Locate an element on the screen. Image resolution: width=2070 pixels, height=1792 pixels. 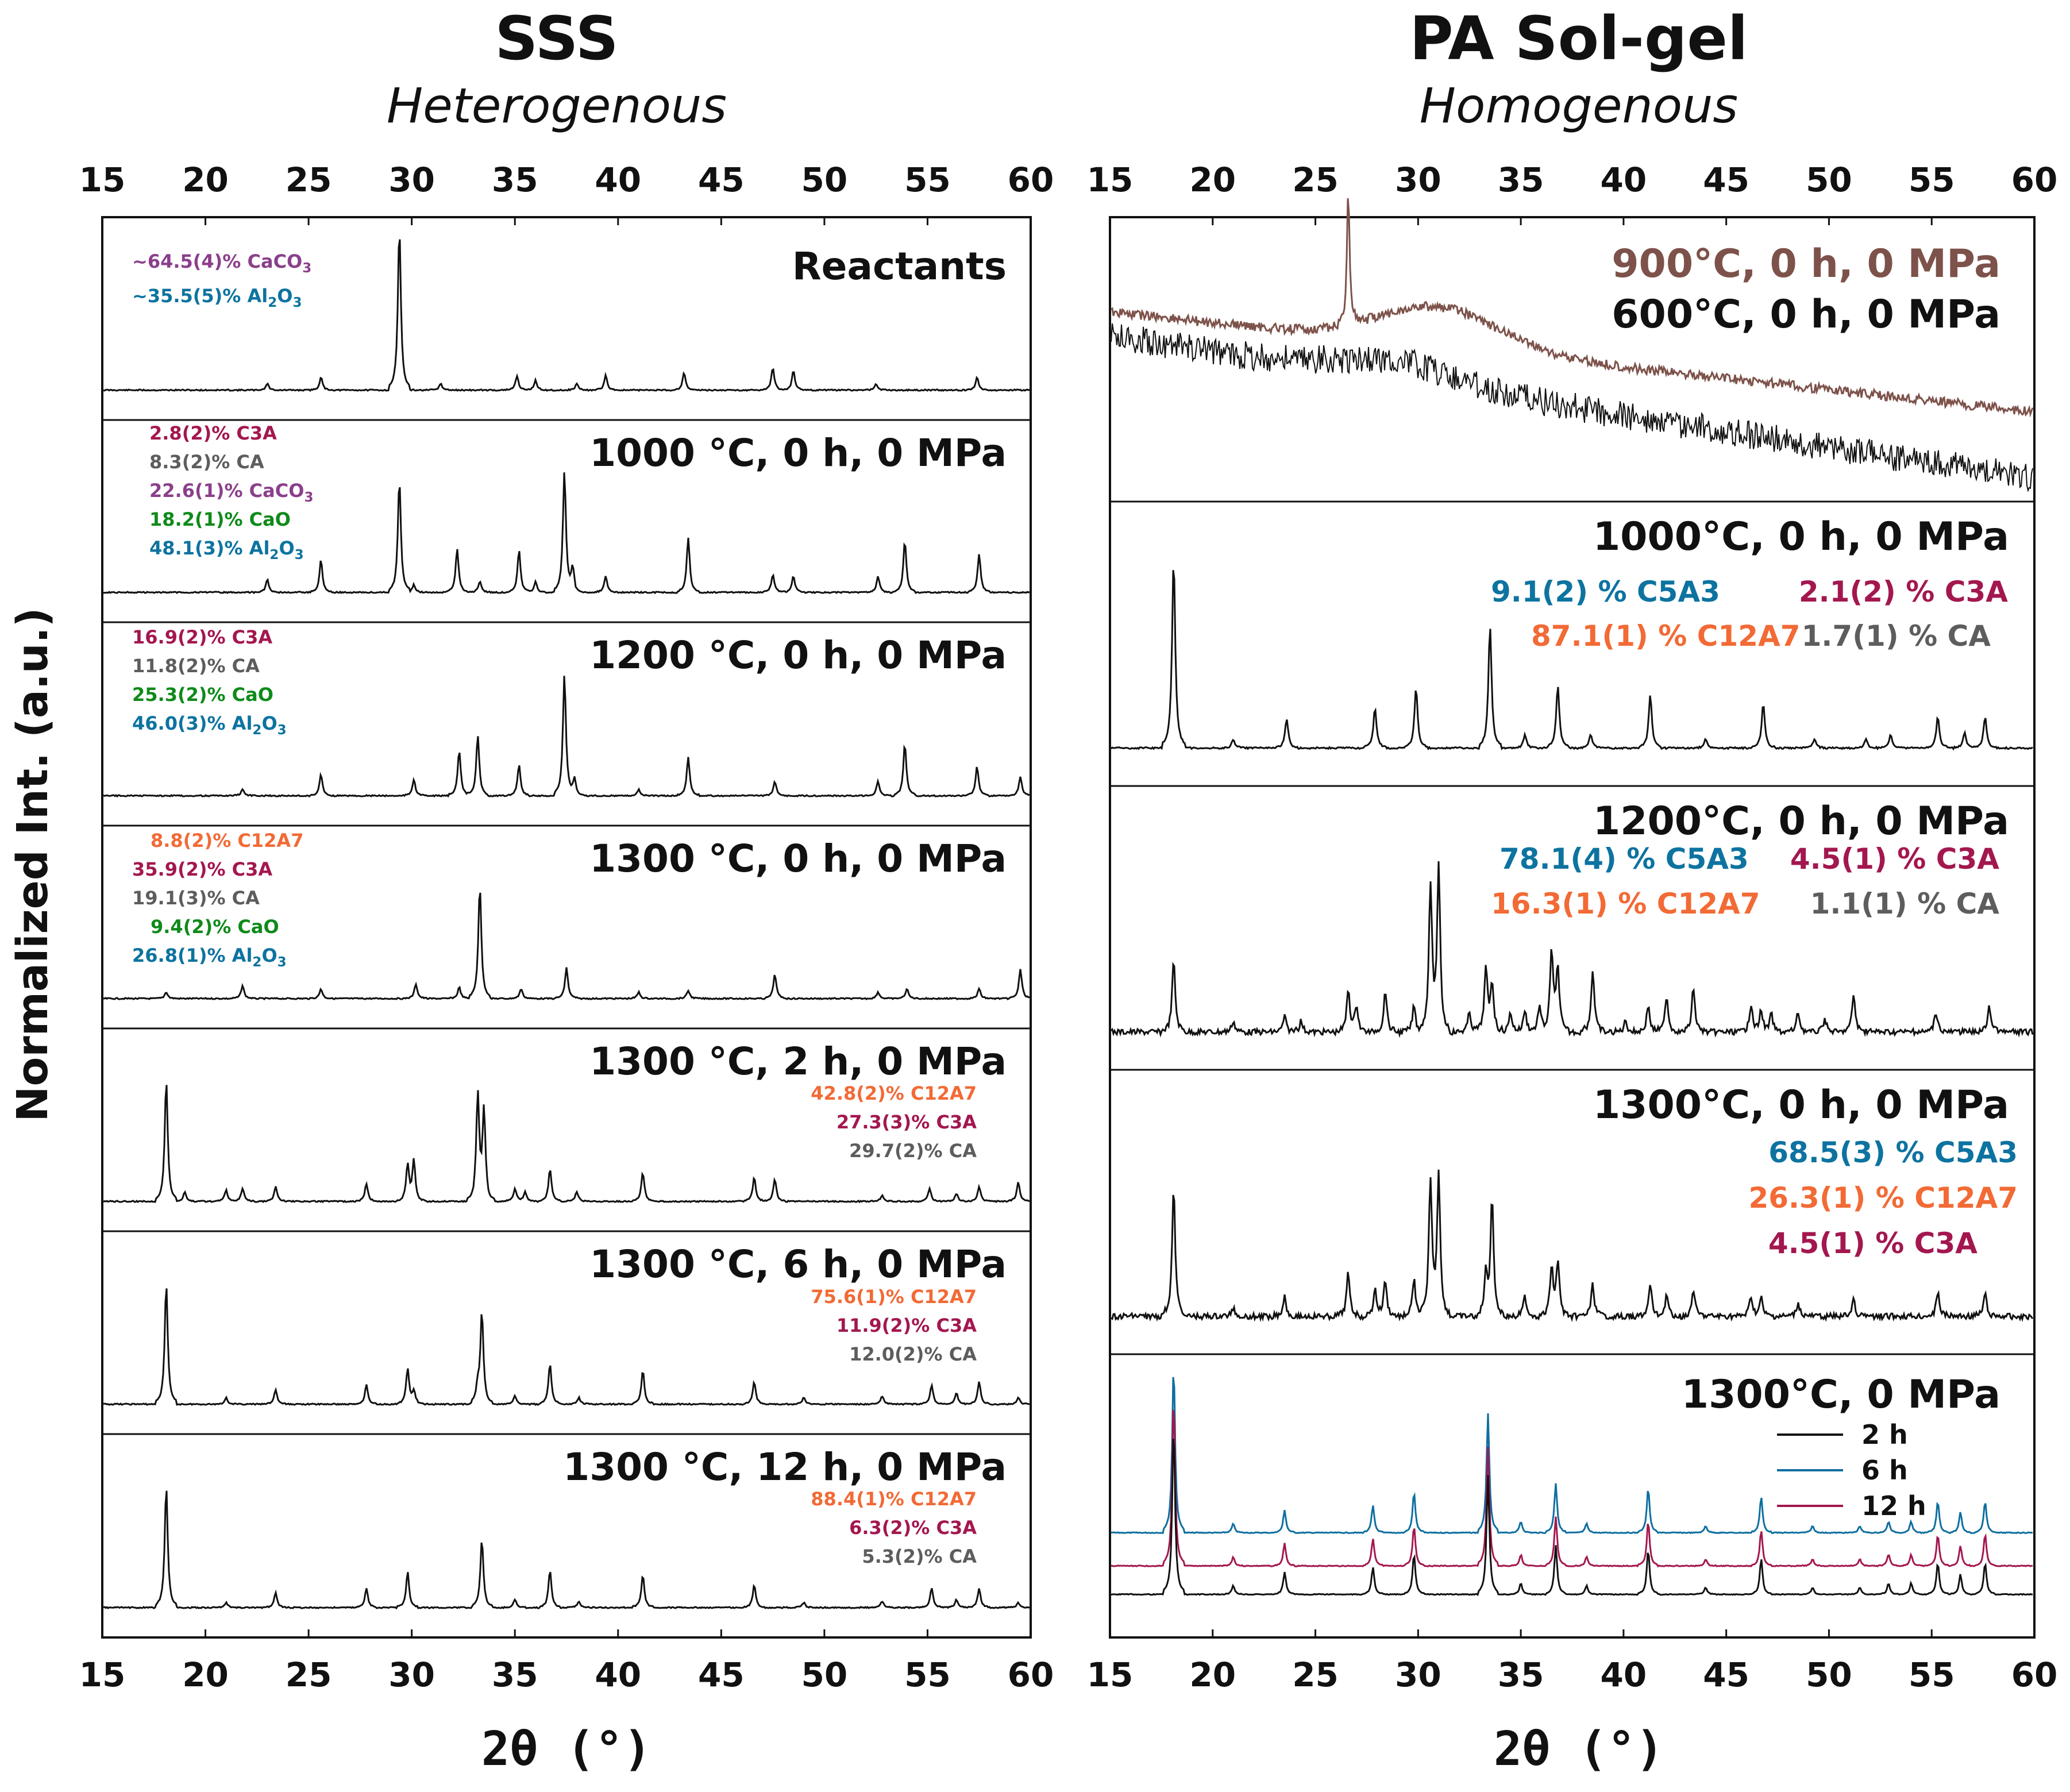
sss-phase-annotation: 5.3(2)% CA is located at coordinates (919, 1556).